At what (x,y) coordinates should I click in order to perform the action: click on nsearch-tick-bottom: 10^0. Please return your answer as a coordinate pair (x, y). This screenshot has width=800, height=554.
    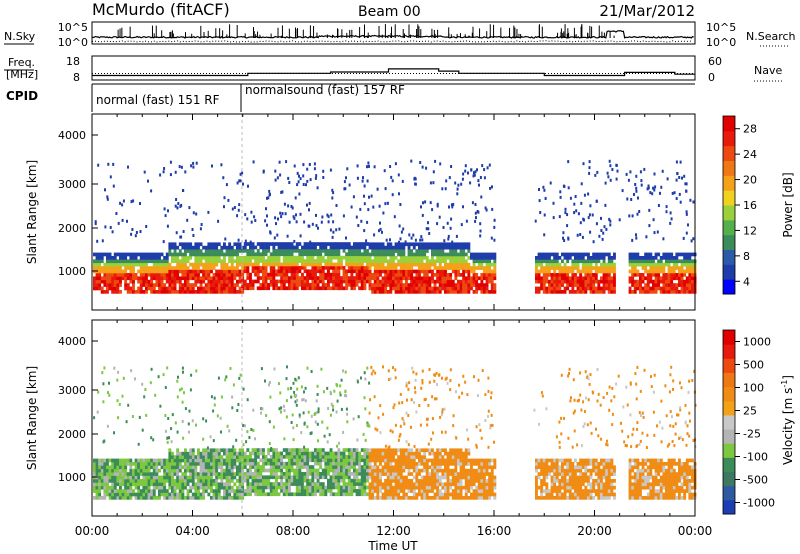
    Looking at the image, I should click on (721, 42).